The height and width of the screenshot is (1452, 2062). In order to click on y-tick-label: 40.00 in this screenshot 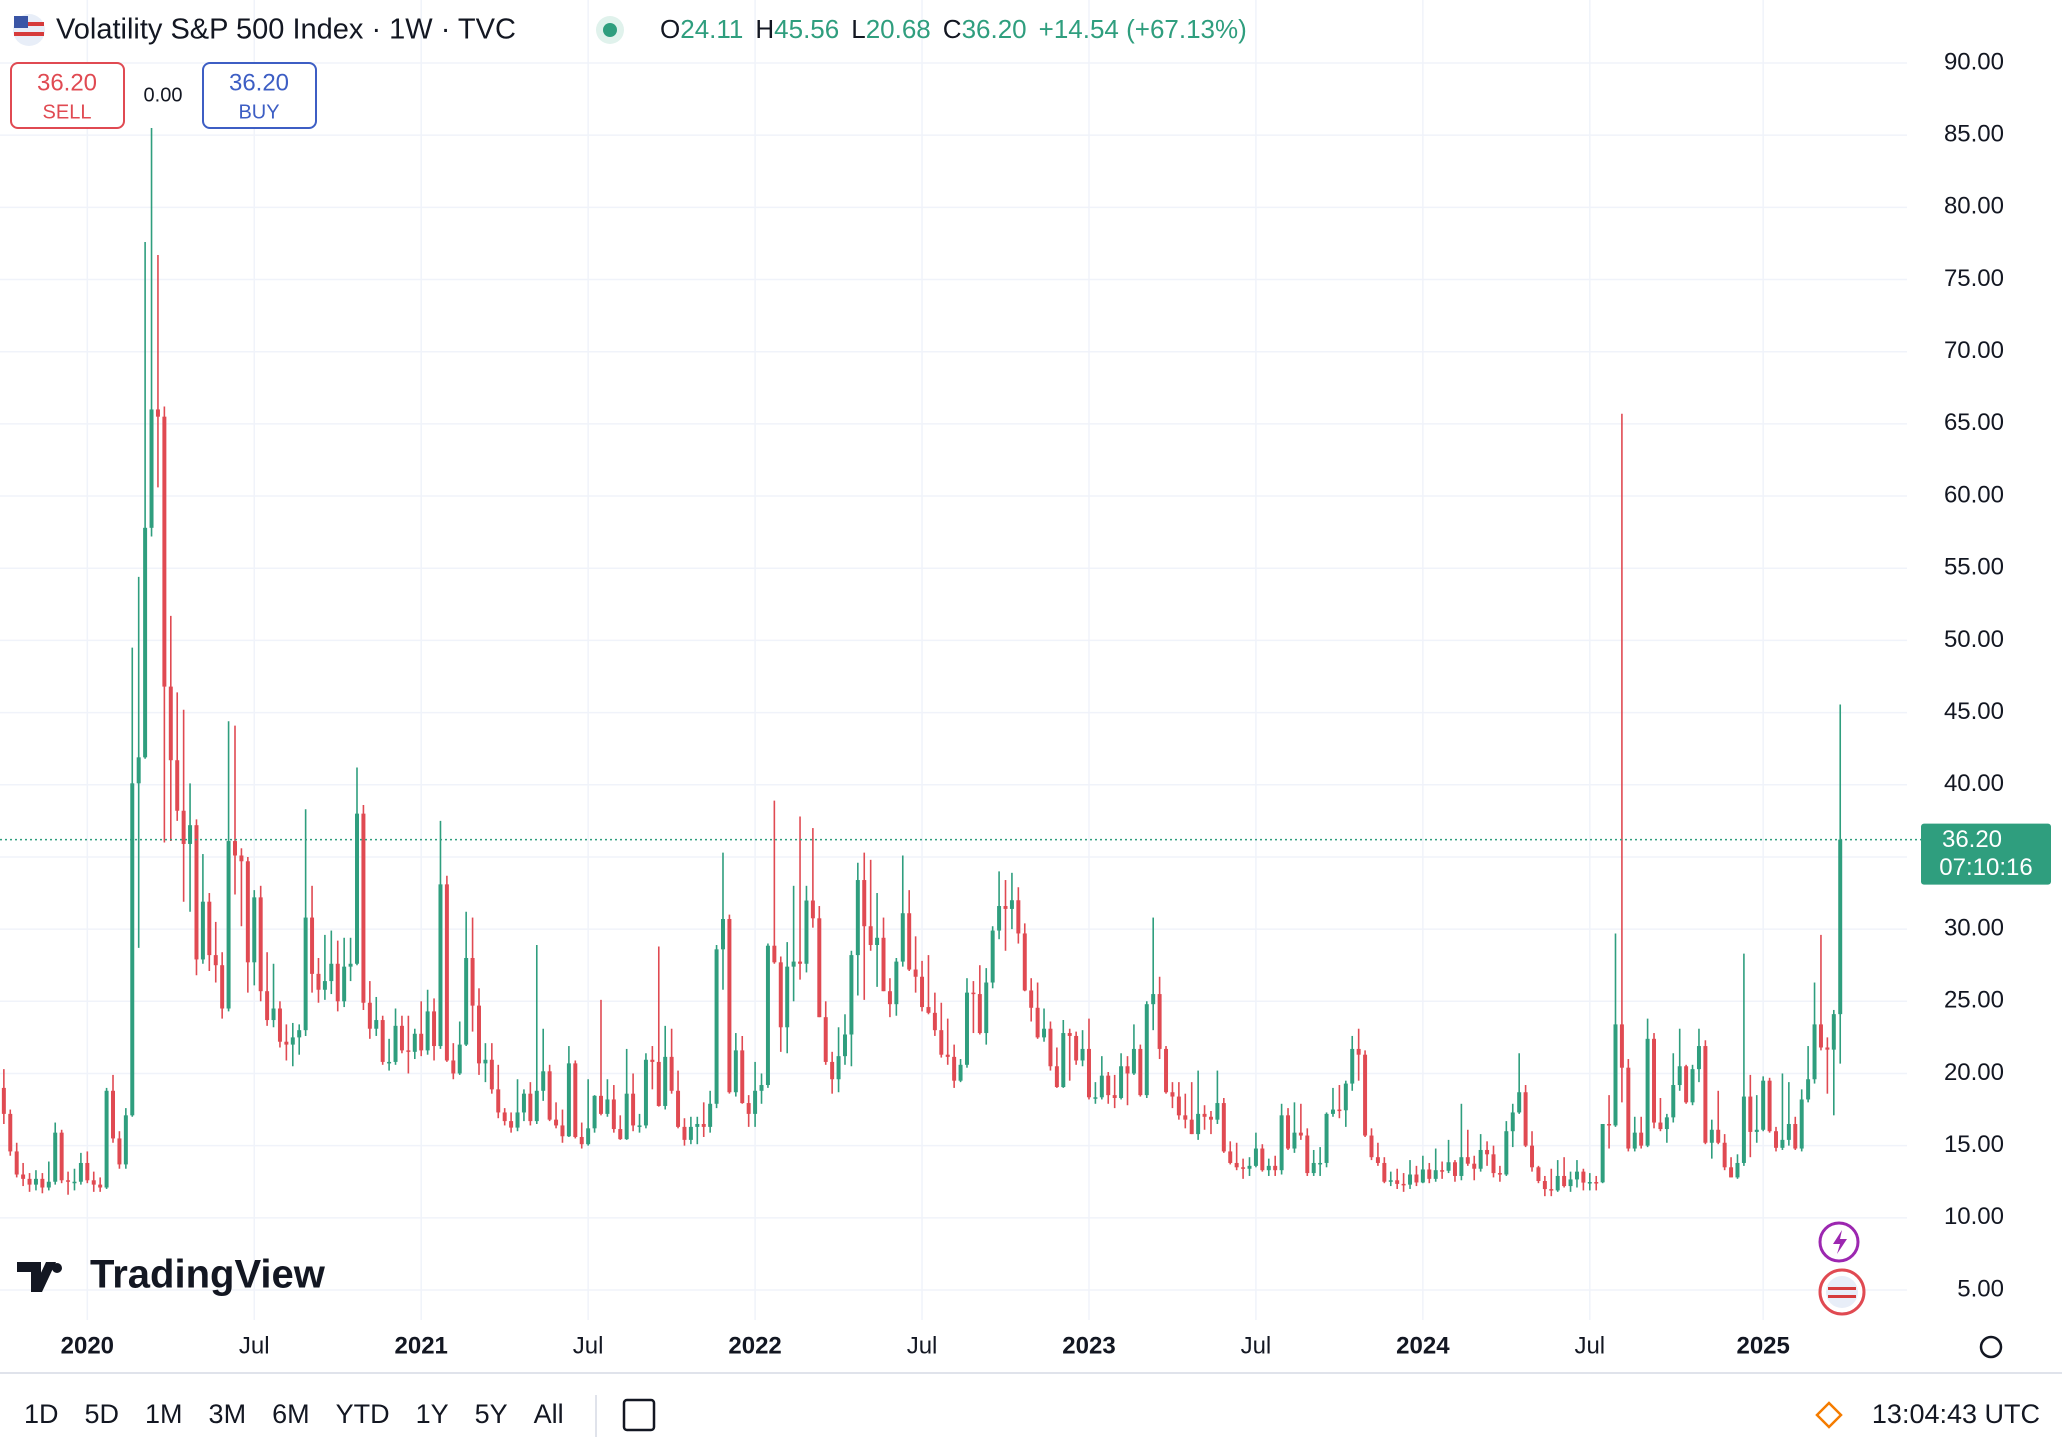, I will do `click(1974, 783)`.